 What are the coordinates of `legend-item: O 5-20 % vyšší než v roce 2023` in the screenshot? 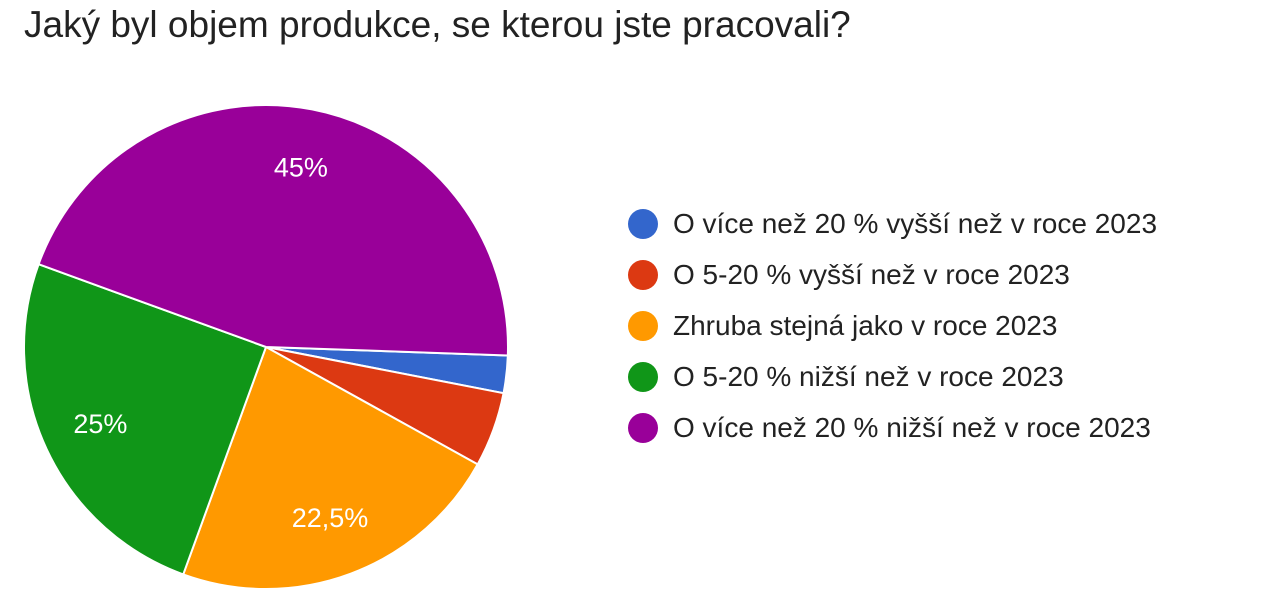 It's located at (892, 274).